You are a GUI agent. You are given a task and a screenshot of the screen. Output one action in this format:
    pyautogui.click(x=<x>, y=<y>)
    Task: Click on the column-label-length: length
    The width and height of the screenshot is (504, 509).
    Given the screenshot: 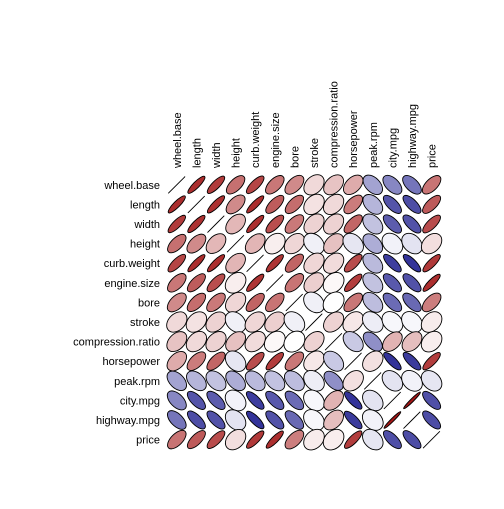 What is the action you would take?
    pyautogui.click(x=197, y=153)
    